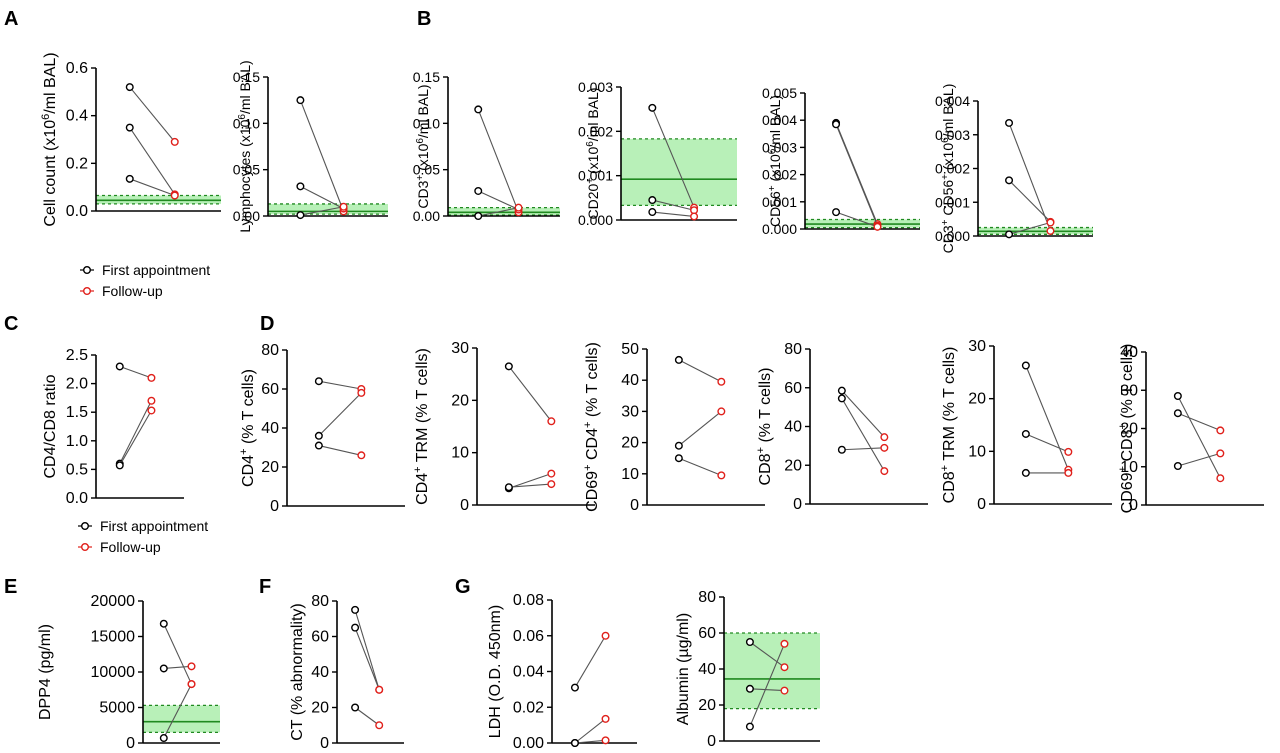  What do you see at coordinates (11, 19) in the screenshot?
I see `panel-letter-a: A` at bounding box center [11, 19].